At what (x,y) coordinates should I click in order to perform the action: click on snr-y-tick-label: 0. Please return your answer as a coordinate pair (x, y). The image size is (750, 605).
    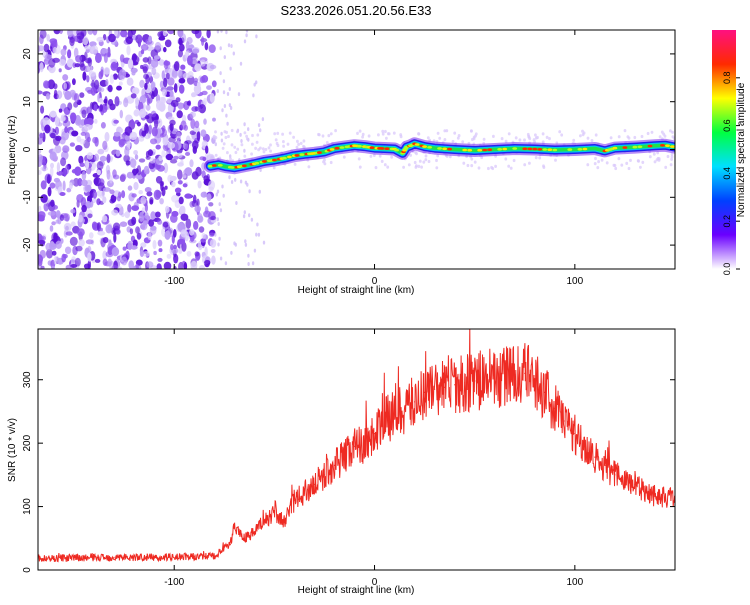
    Looking at the image, I should click on (27, 570).